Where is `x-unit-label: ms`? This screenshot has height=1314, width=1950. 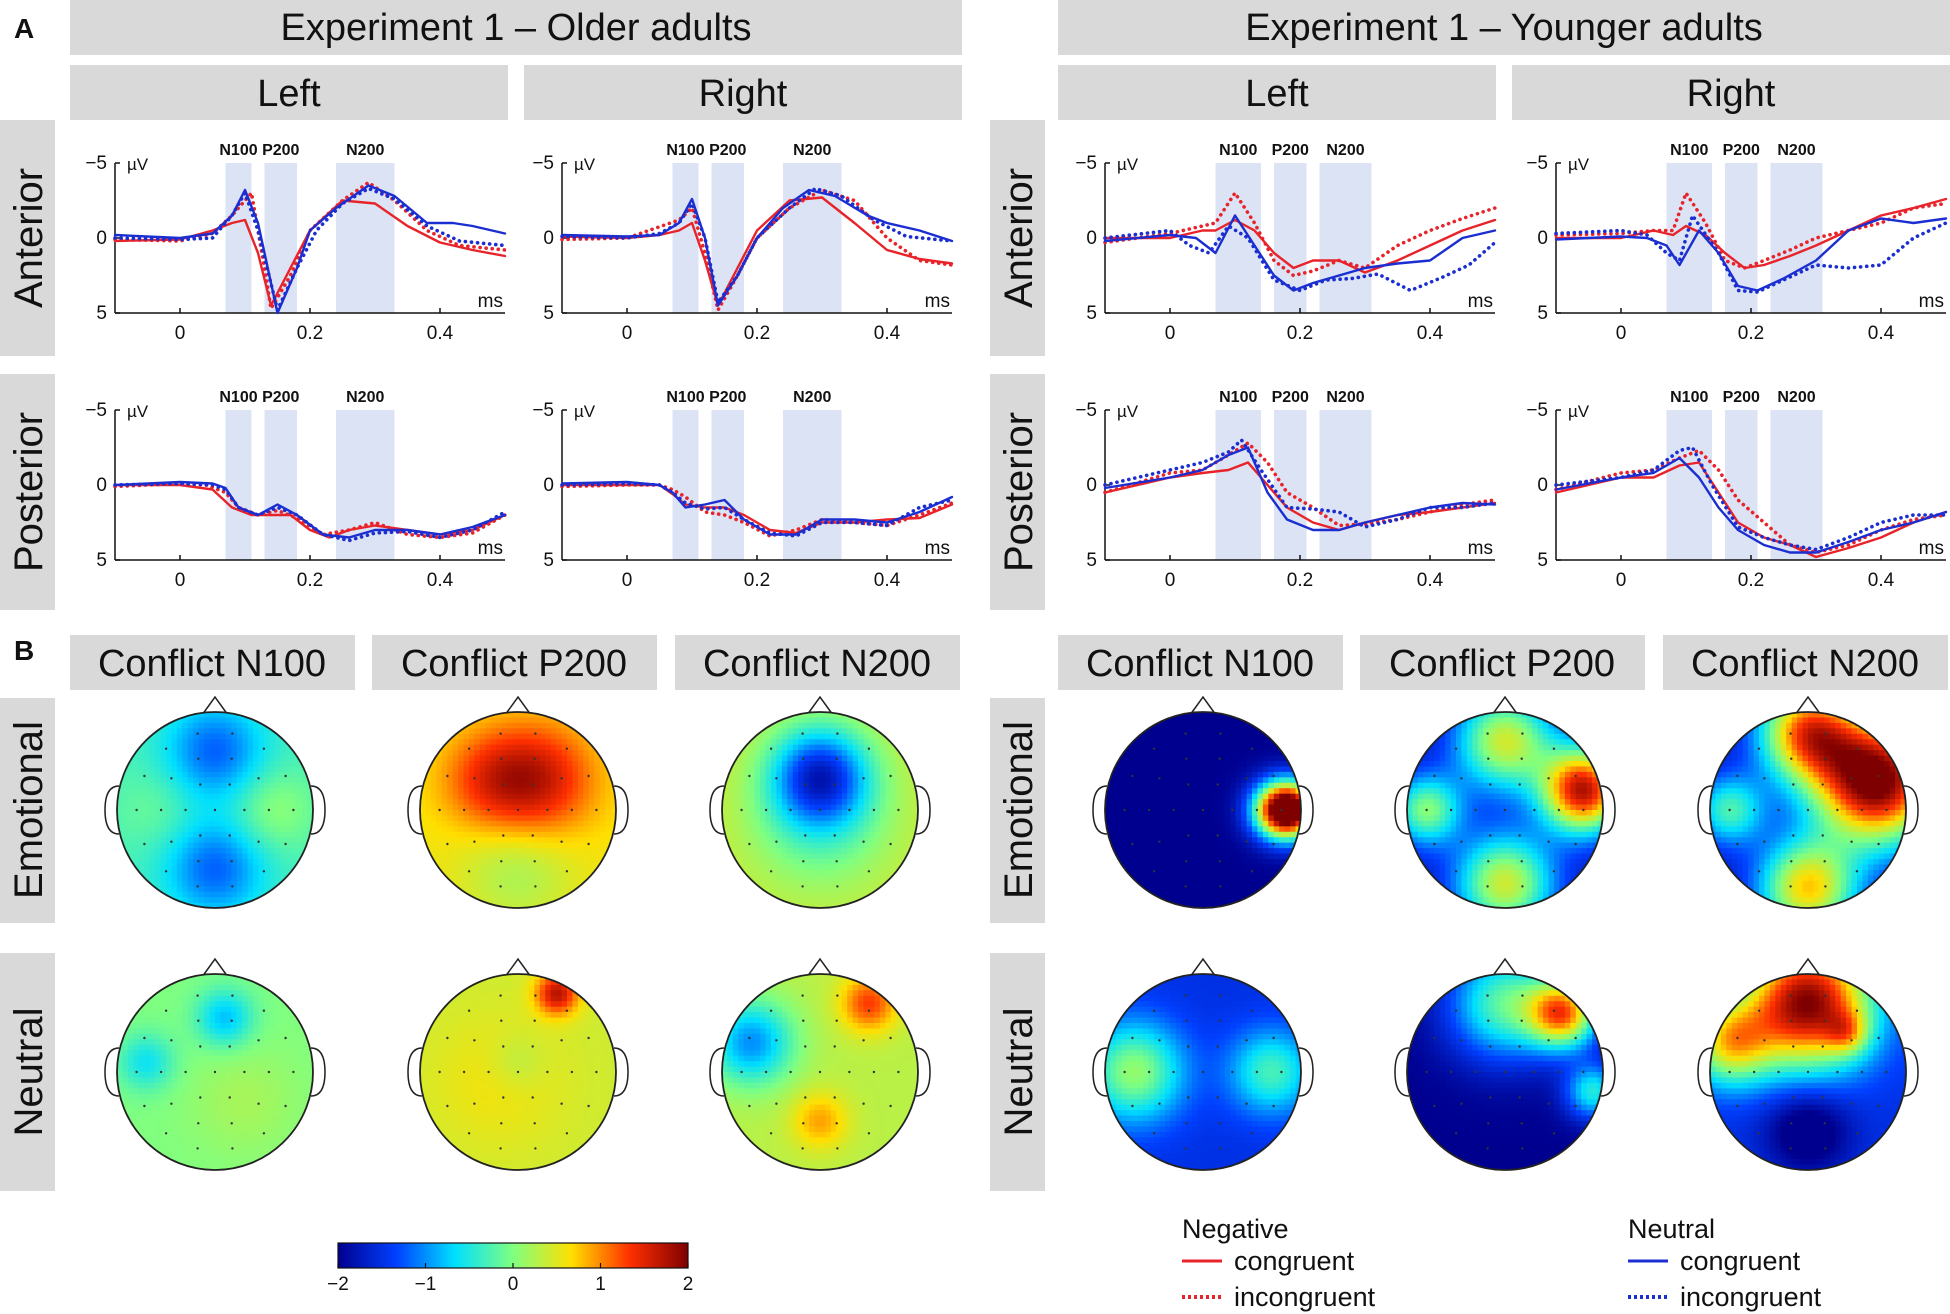 x-unit-label: ms is located at coordinates (1931, 548).